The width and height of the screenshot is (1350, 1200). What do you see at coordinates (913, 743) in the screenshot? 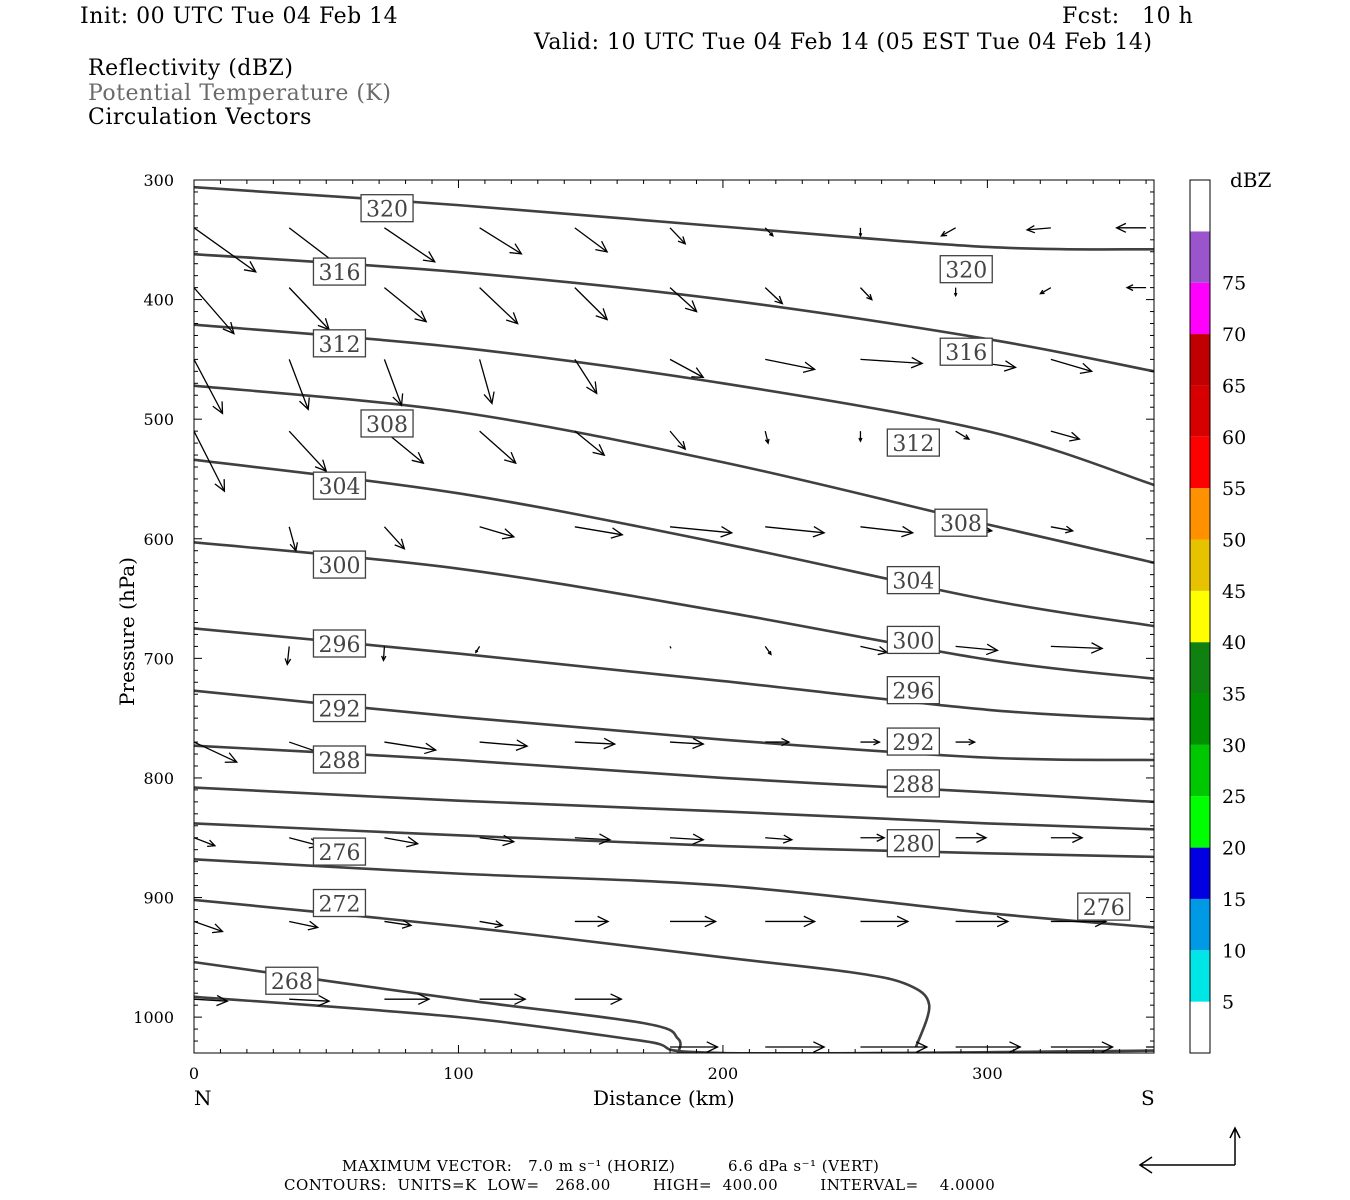
I see `svg-text: 292` at bounding box center [913, 743].